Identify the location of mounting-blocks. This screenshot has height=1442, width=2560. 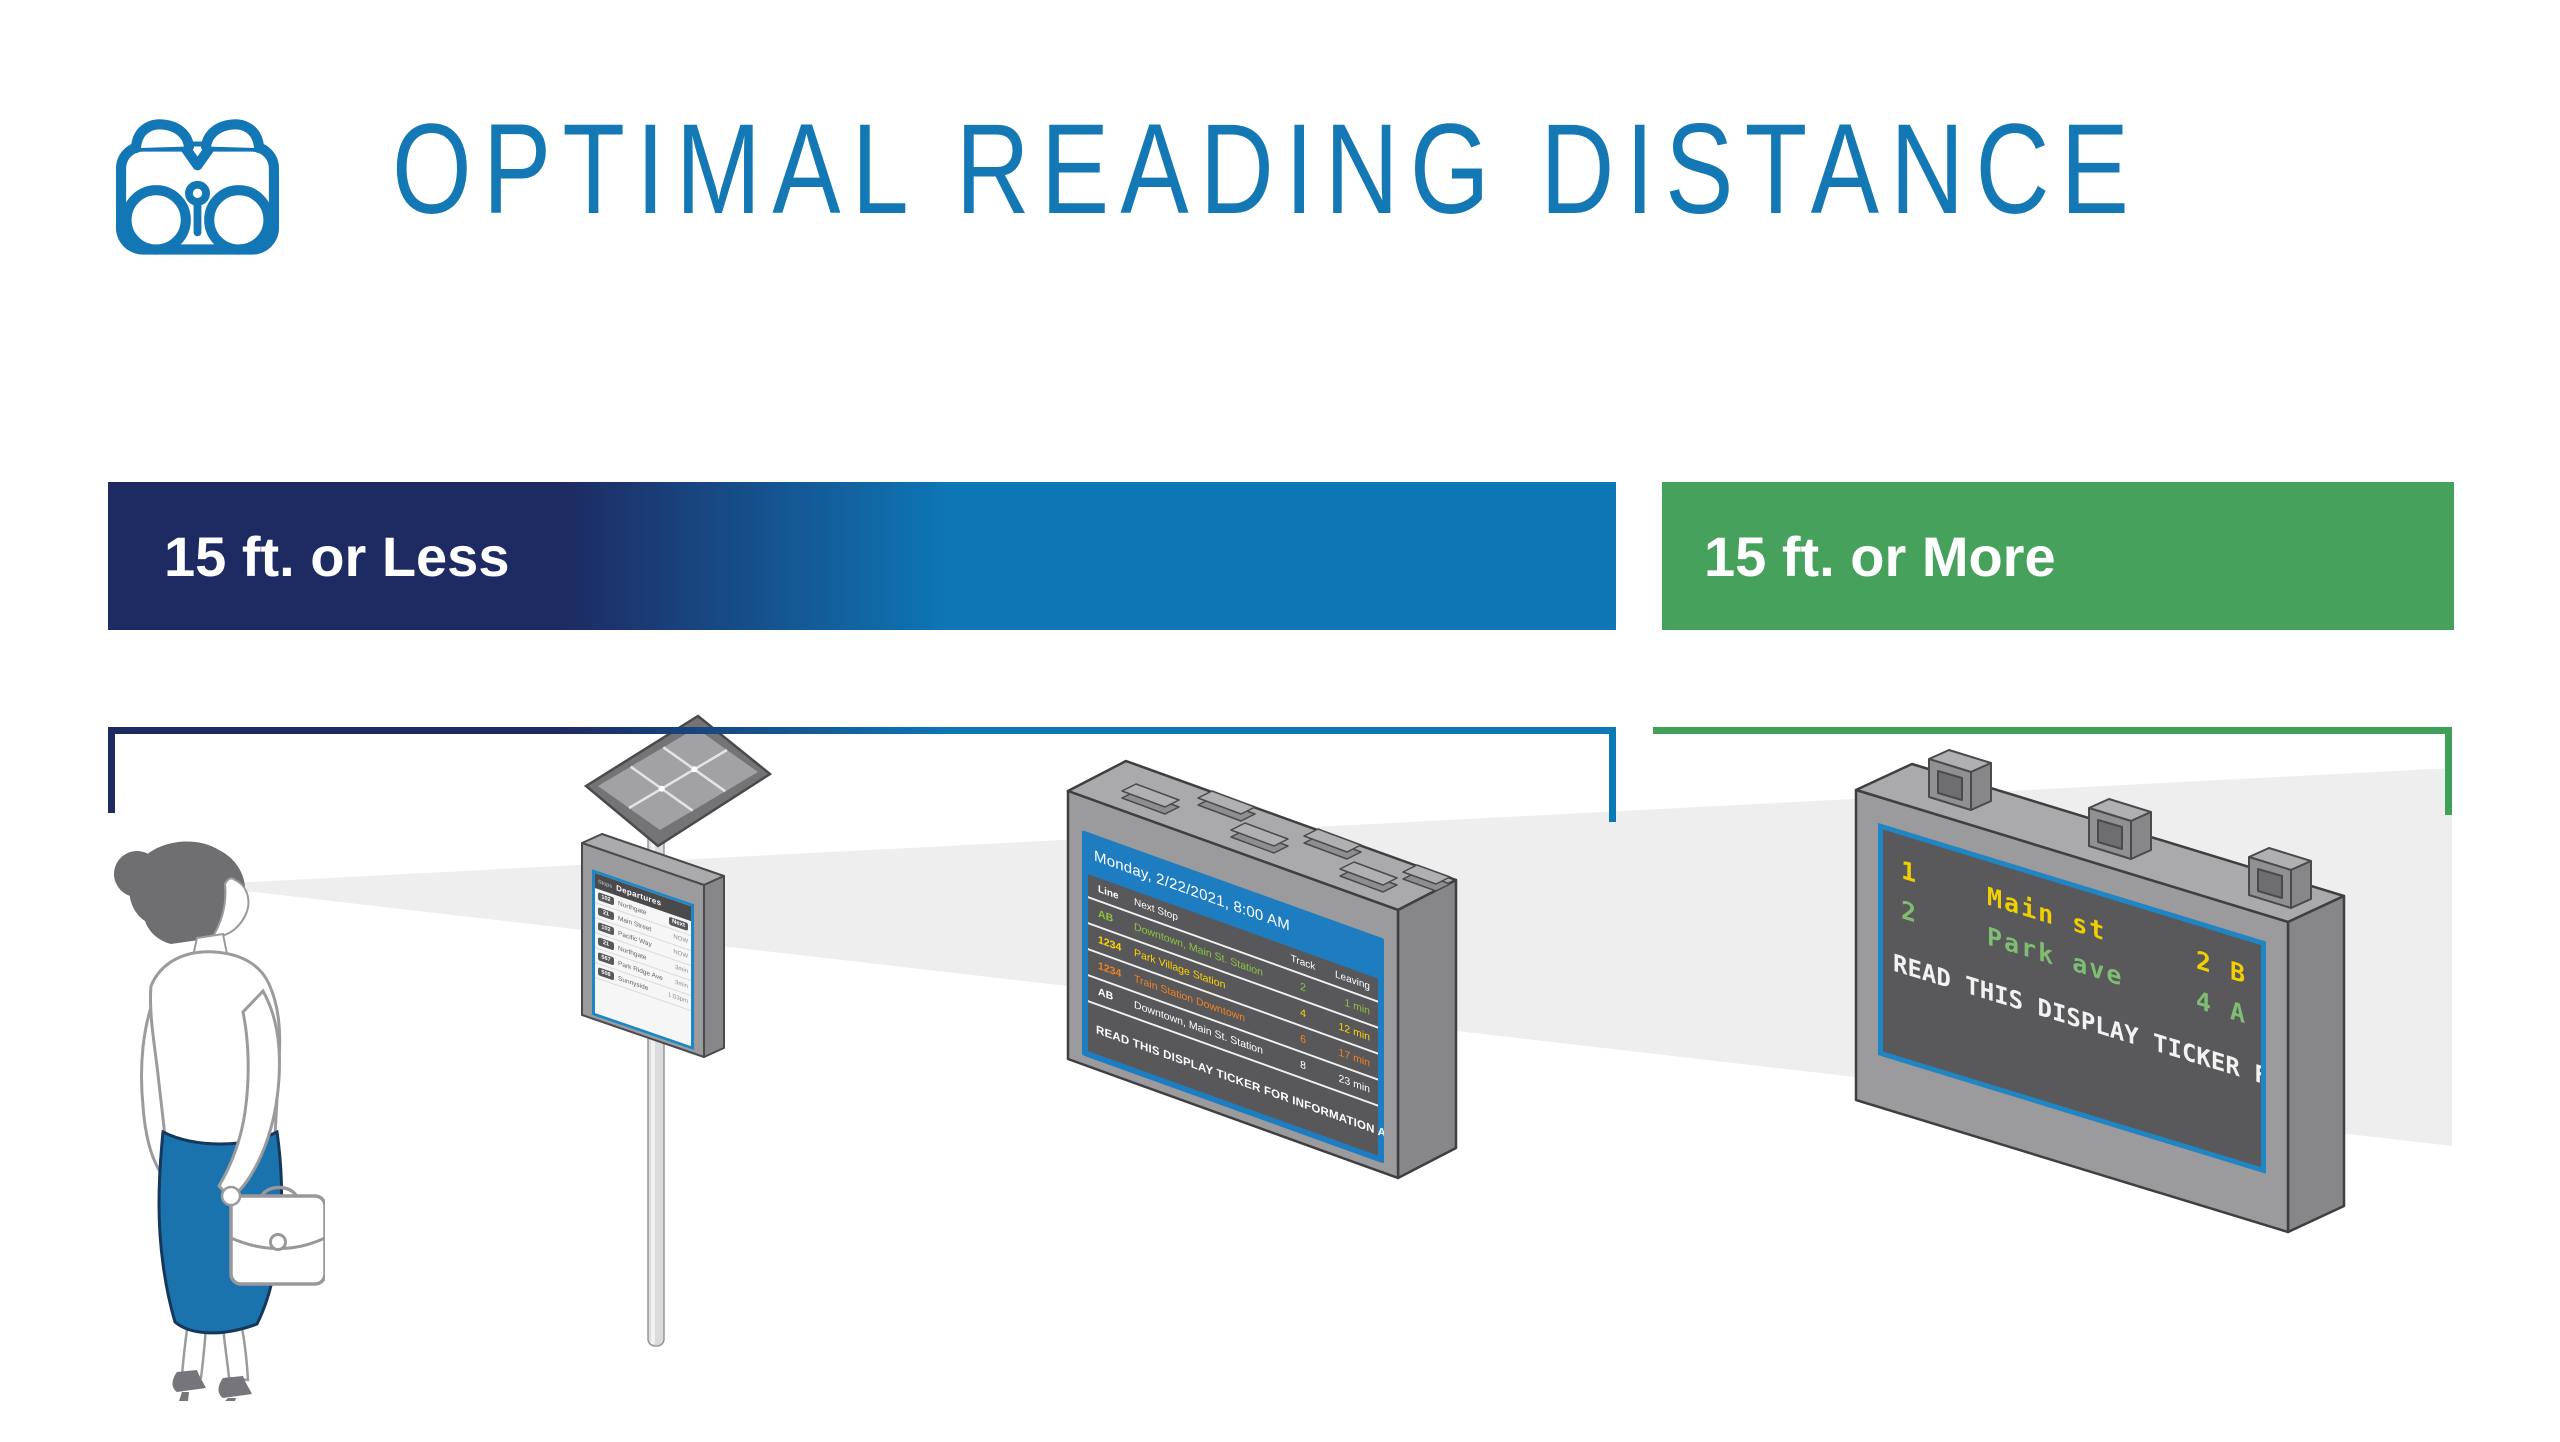
(2120, 829).